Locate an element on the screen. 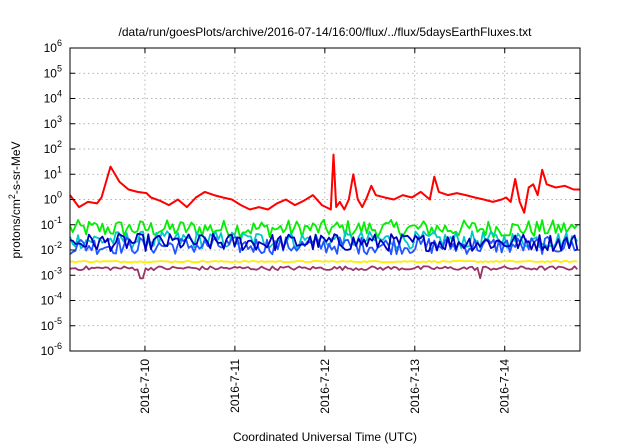 The height and width of the screenshot is (448, 640). y-tick-label: 10⁻⁵ is located at coordinates (51, 324).